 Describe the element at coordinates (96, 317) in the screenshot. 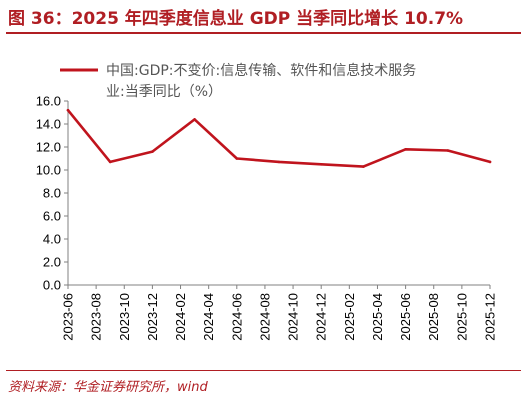

I see `x-tick-label: 2023-08` at that location.